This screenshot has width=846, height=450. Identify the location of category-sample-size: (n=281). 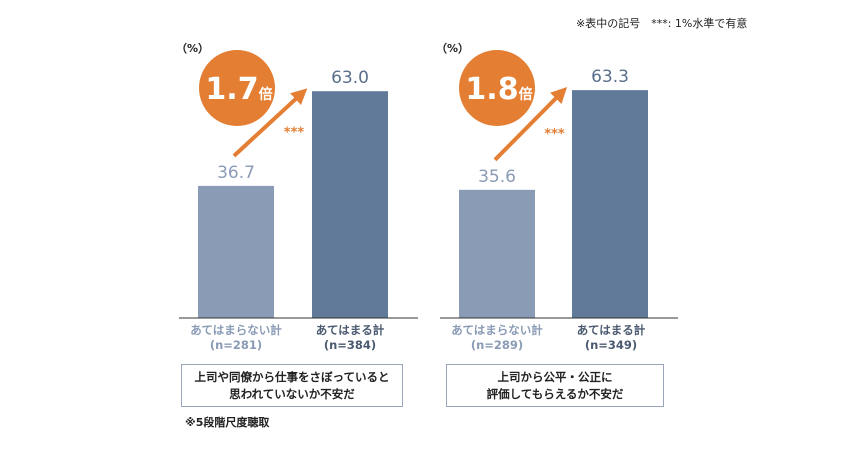
(236, 345).